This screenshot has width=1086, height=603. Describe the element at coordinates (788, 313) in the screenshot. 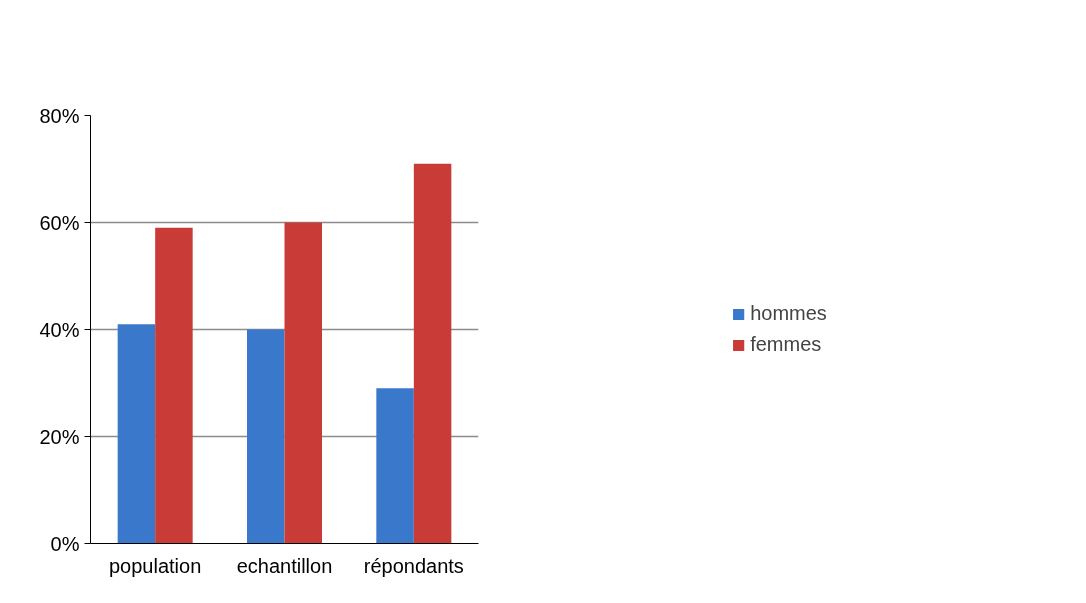

I see `legend-label: hommes` at that location.